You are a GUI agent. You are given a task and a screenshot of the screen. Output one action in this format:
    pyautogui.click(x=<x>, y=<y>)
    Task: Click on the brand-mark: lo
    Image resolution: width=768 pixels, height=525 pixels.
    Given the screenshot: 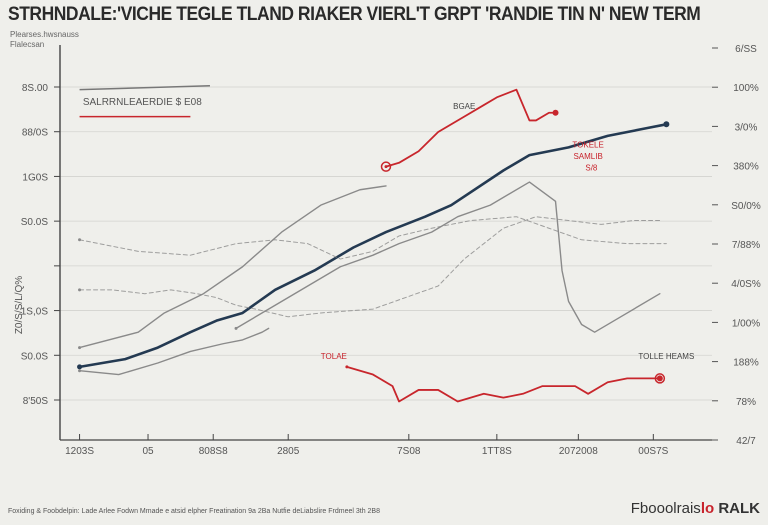 What is the action you would take?
    pyautogui.click(x=707, y=508)
    